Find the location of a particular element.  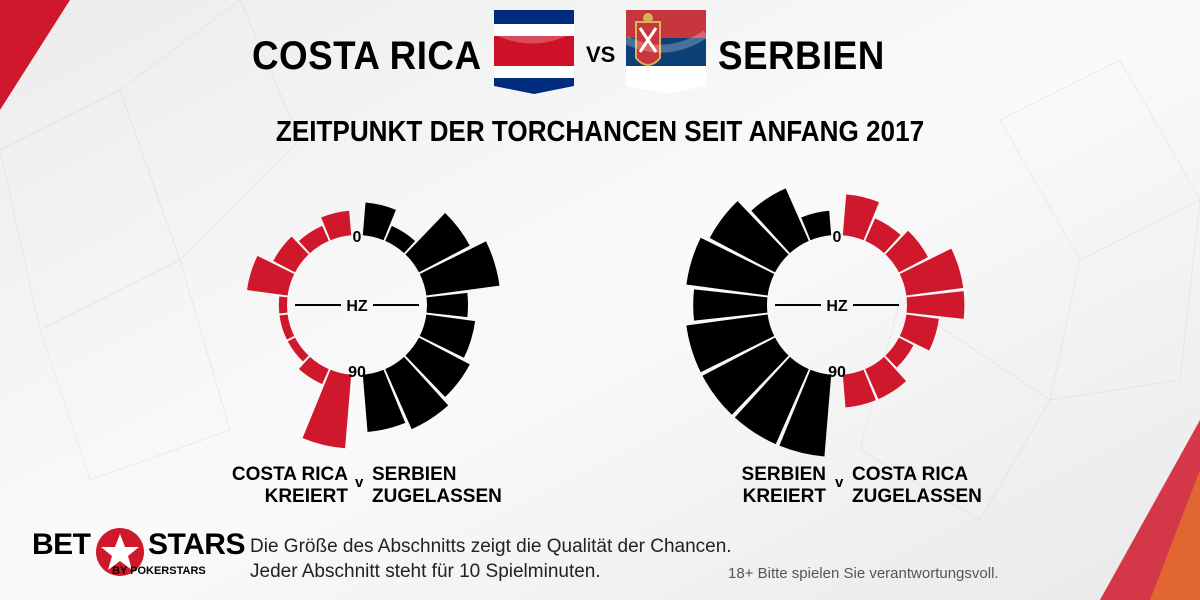

team-right-name: SERBIEN is located at coordinates (801, 56).